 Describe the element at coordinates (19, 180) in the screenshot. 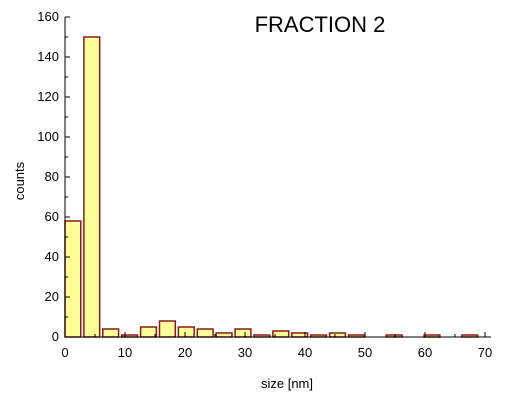

I see `y-axis-title: counts` at that location.